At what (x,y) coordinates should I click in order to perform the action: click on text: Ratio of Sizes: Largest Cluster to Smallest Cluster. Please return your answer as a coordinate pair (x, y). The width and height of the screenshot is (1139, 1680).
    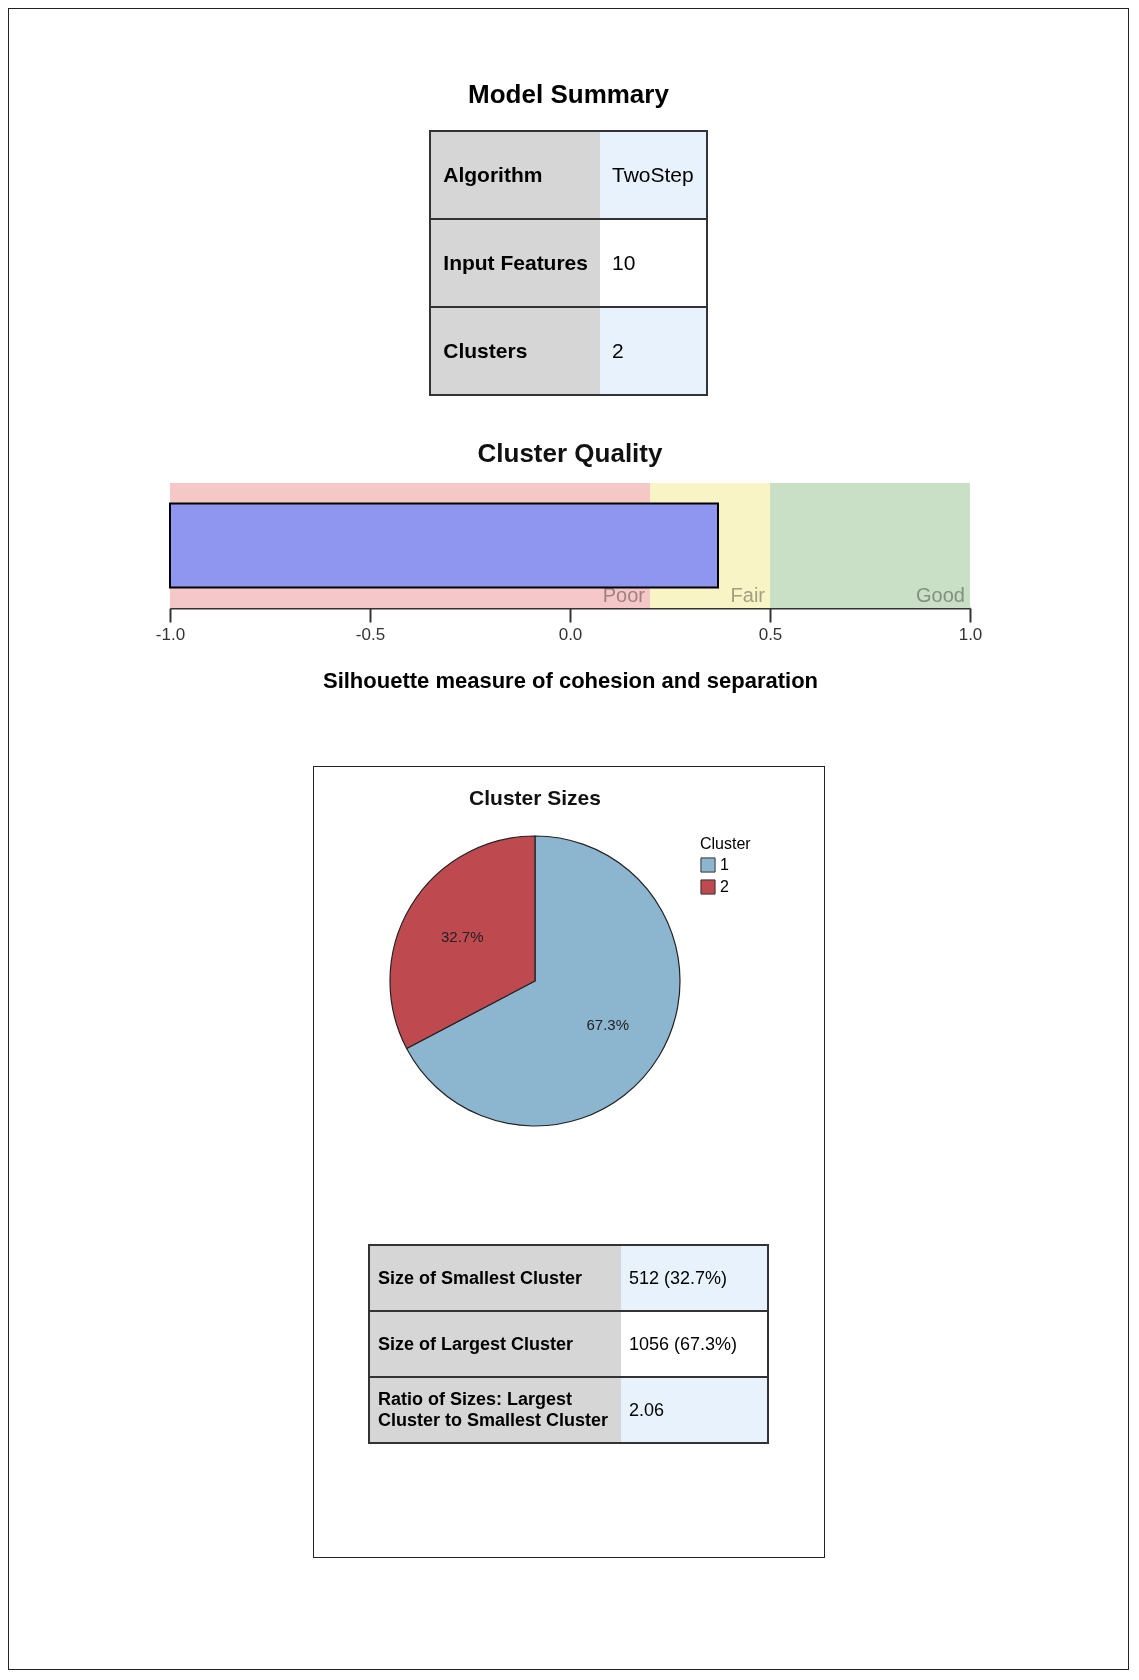
    Looking at the image, I should click on (495, 1410).